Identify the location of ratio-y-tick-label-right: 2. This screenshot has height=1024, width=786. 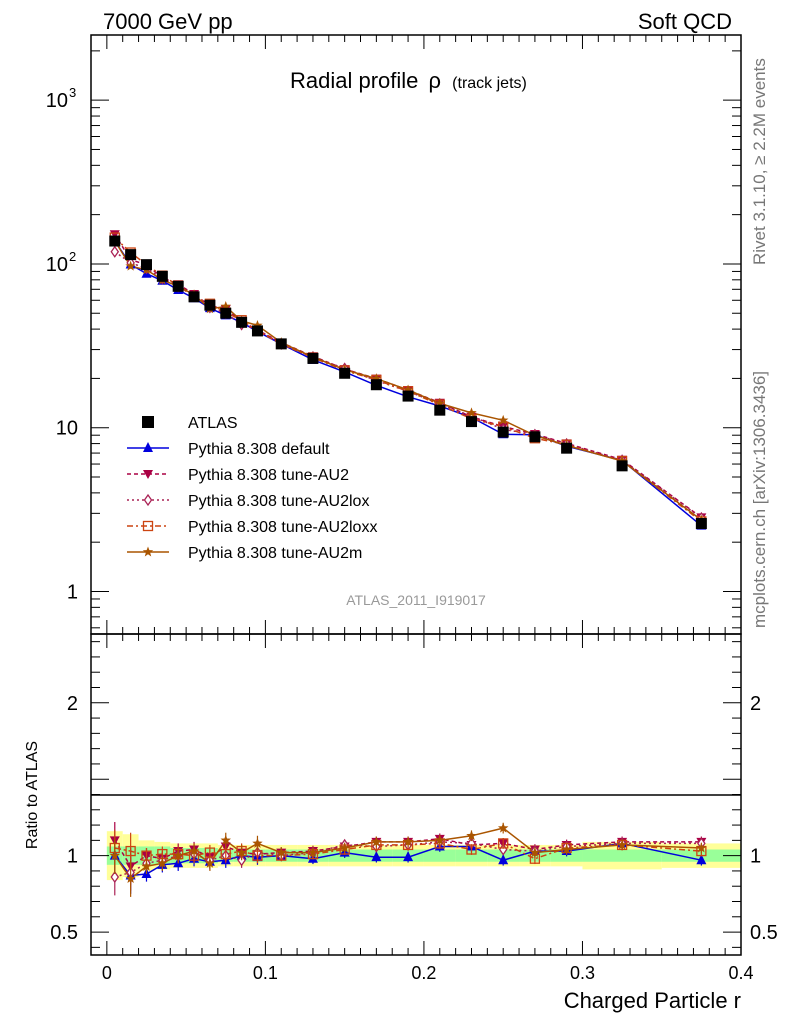
(755, 704).